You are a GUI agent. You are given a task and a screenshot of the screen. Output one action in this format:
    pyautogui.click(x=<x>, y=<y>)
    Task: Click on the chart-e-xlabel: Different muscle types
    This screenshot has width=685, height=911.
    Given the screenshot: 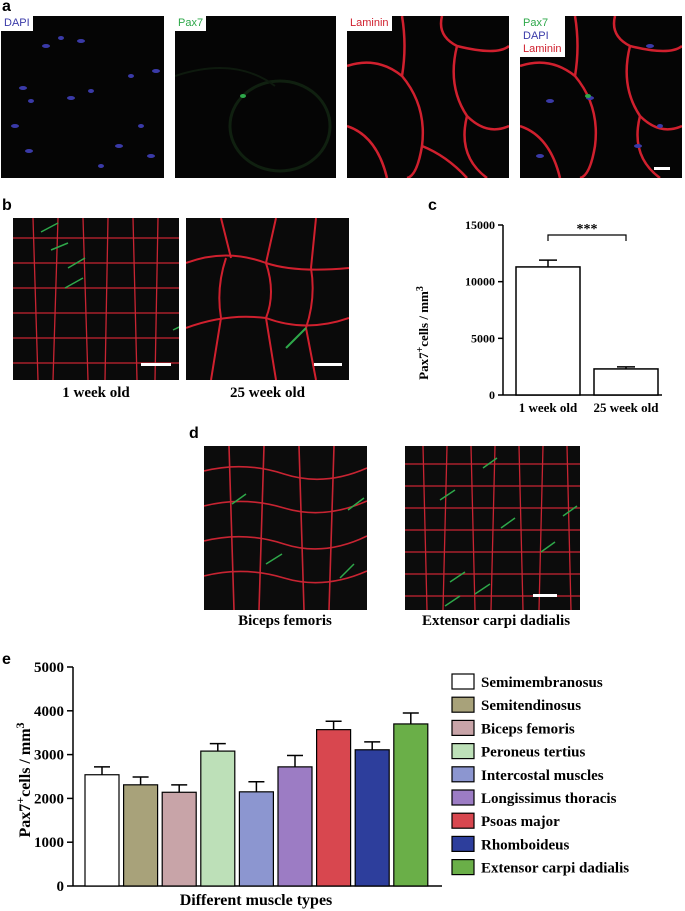 What is the action you would take?
    pyautogui.click(x=256, y=900)
    